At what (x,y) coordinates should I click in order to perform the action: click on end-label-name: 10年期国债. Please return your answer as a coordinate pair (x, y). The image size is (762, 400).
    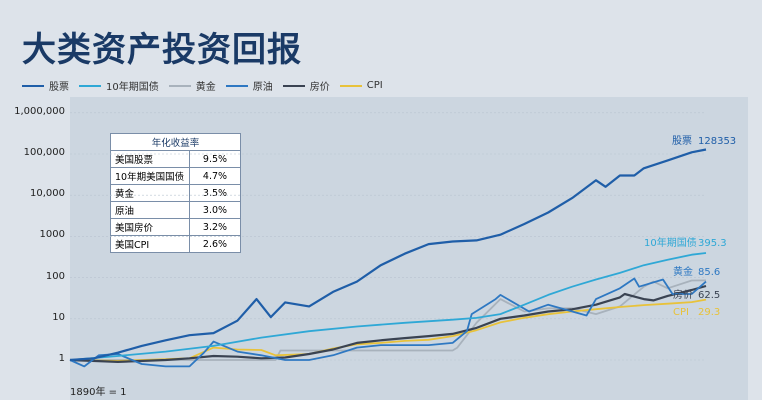
    Looking at the image, I should click on (670, 242).